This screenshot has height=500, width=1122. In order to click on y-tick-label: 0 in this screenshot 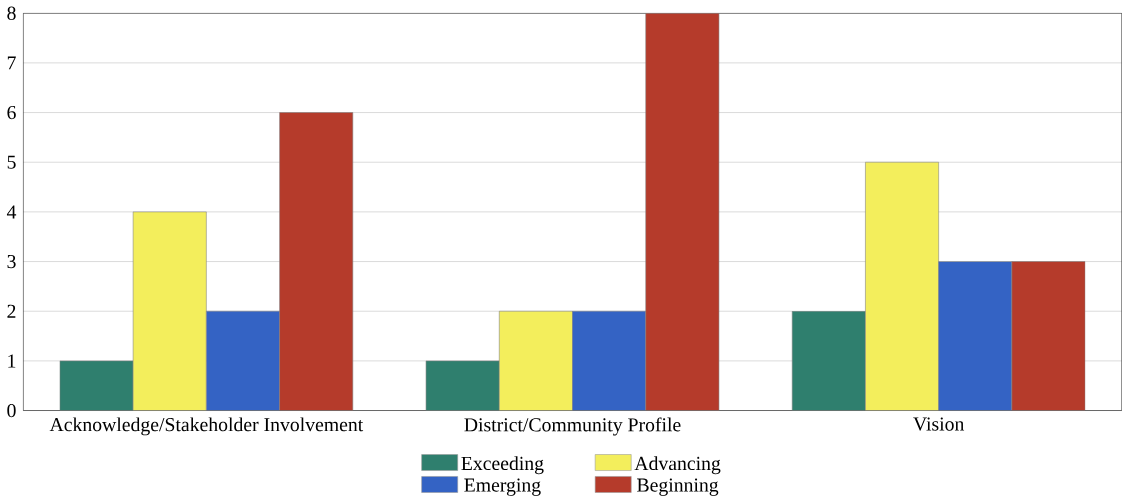, I will do `click(11, 410)`.